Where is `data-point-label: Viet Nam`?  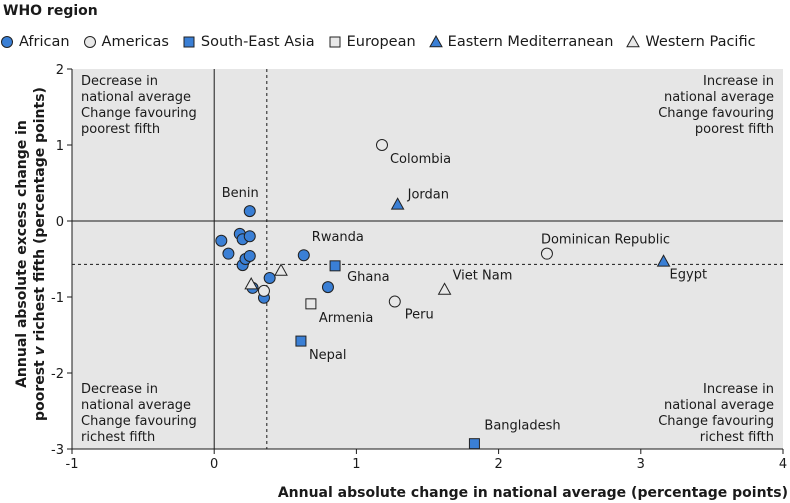 data-point-label: Viet Nam is located at coordinates (483, 275).